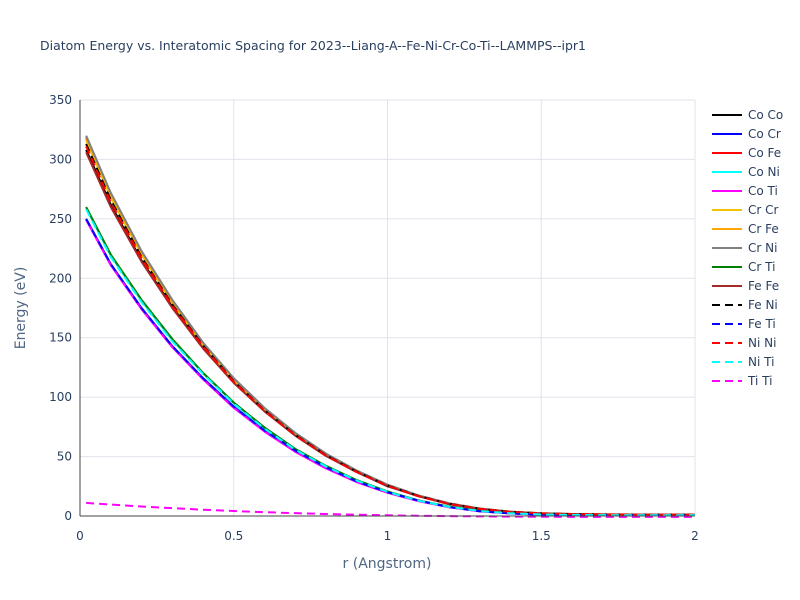 Image resolution: width=800 pixels, height=600 pixels. I want to click on legend-label-co-ni: Co Ni, so click(764, 172).